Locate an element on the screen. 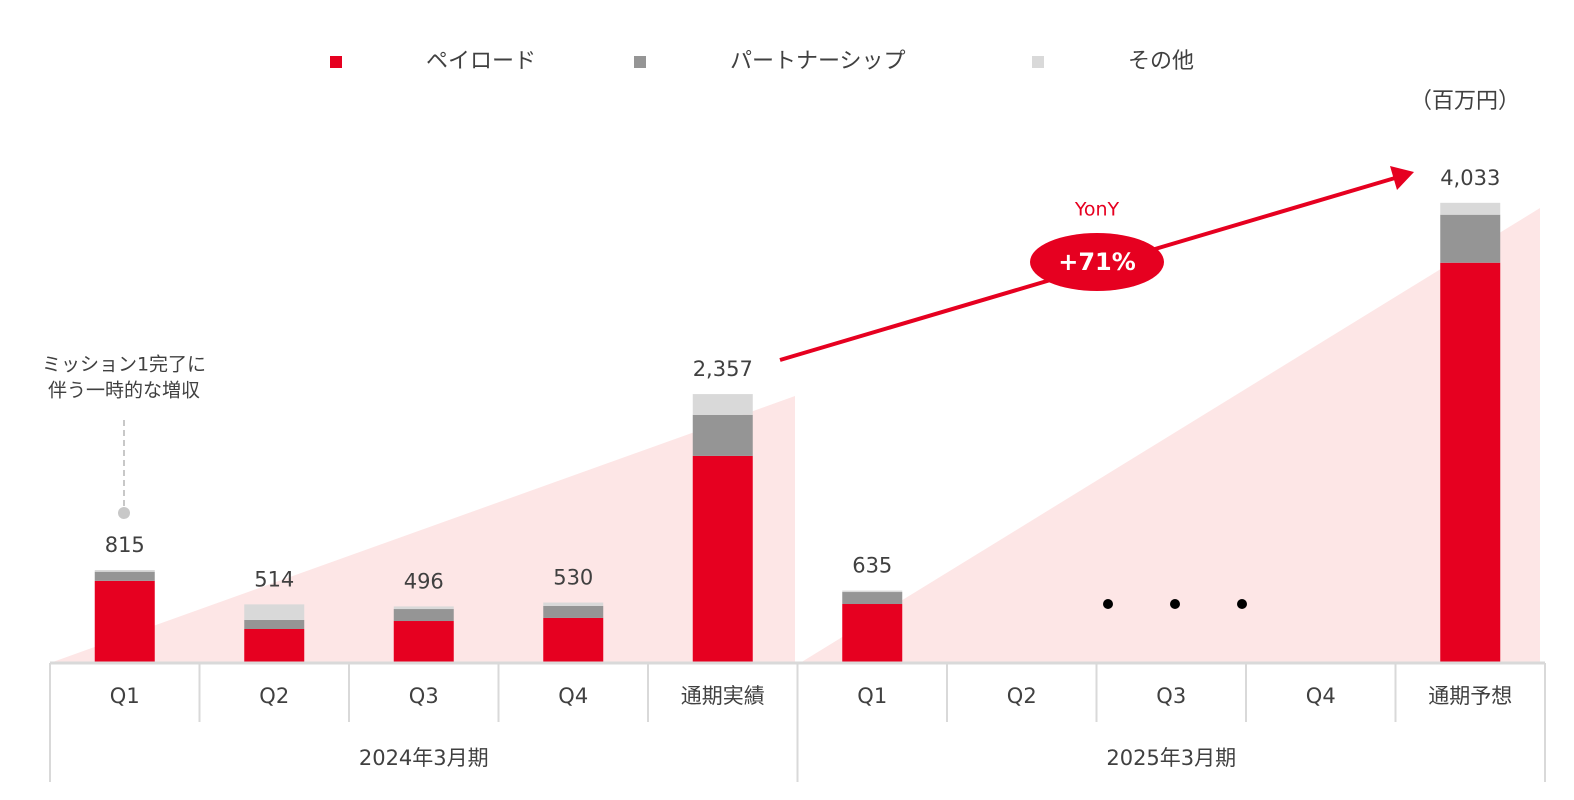 The height and width of the screenshot is (800, 1574). note-dot is located at coordinates (124, 513).